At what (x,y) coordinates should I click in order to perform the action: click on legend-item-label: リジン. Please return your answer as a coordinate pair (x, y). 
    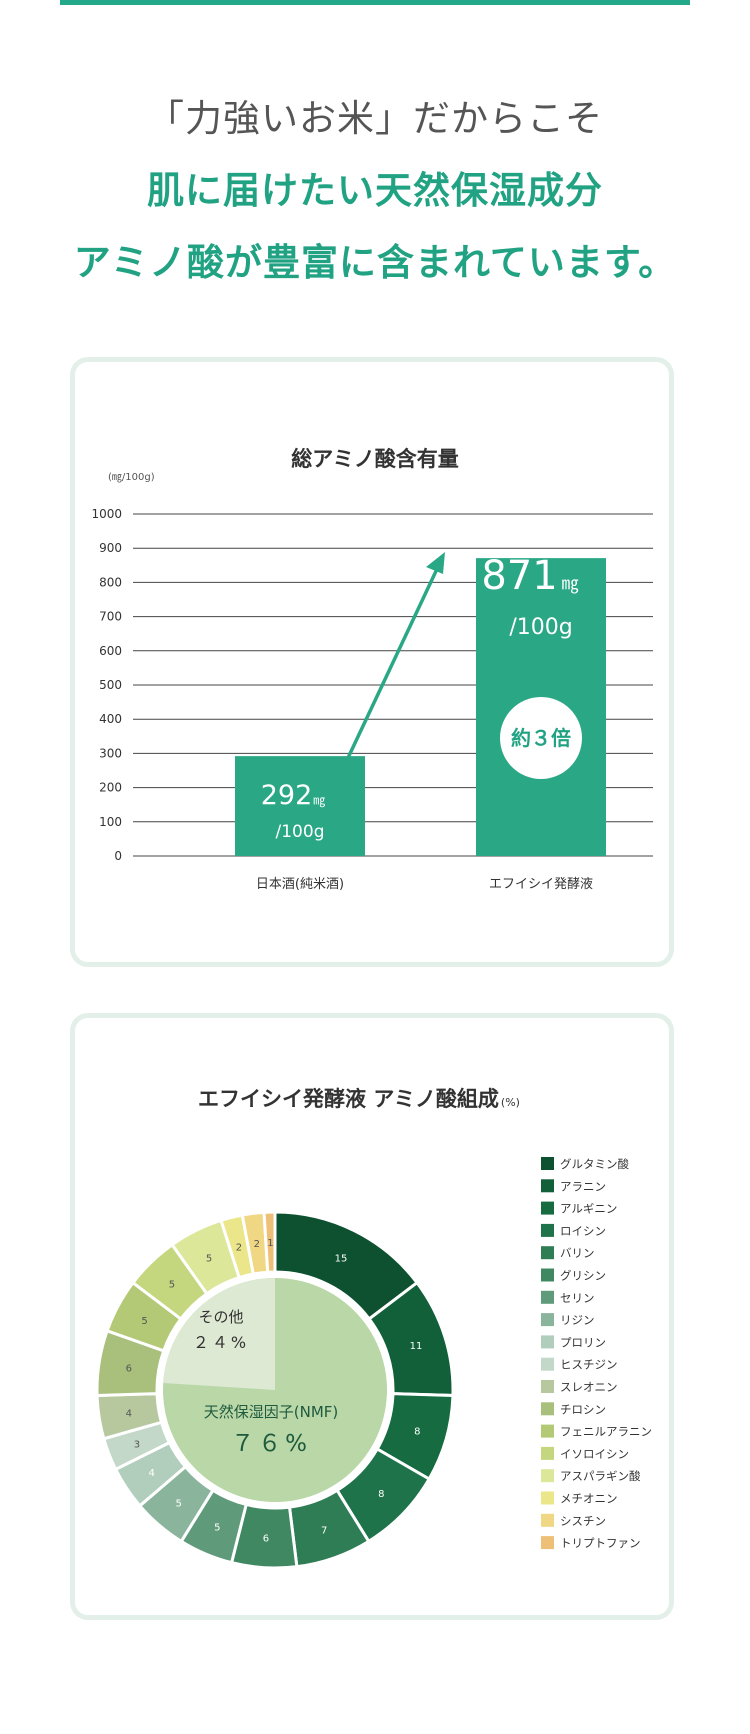
    Looking at the image, I should click on (577, 1320).